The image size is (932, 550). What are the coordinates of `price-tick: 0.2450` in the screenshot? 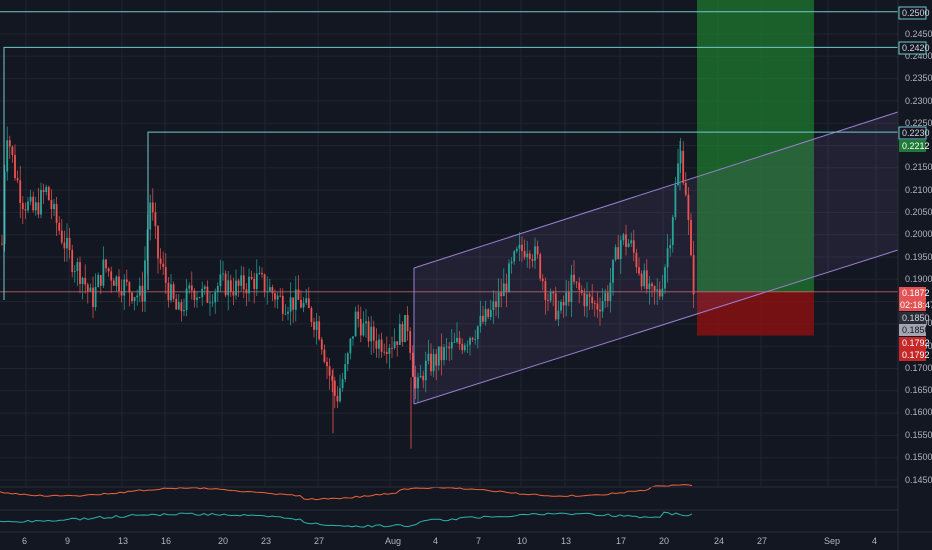 It's located at (918, 34).